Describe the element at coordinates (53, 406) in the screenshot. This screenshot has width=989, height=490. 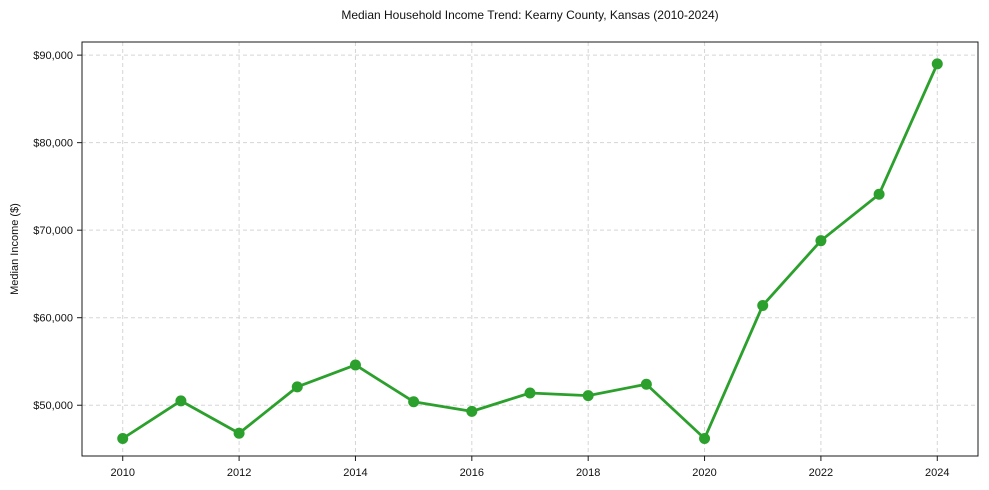
I see `y-tick-label: $50,000` at that location.